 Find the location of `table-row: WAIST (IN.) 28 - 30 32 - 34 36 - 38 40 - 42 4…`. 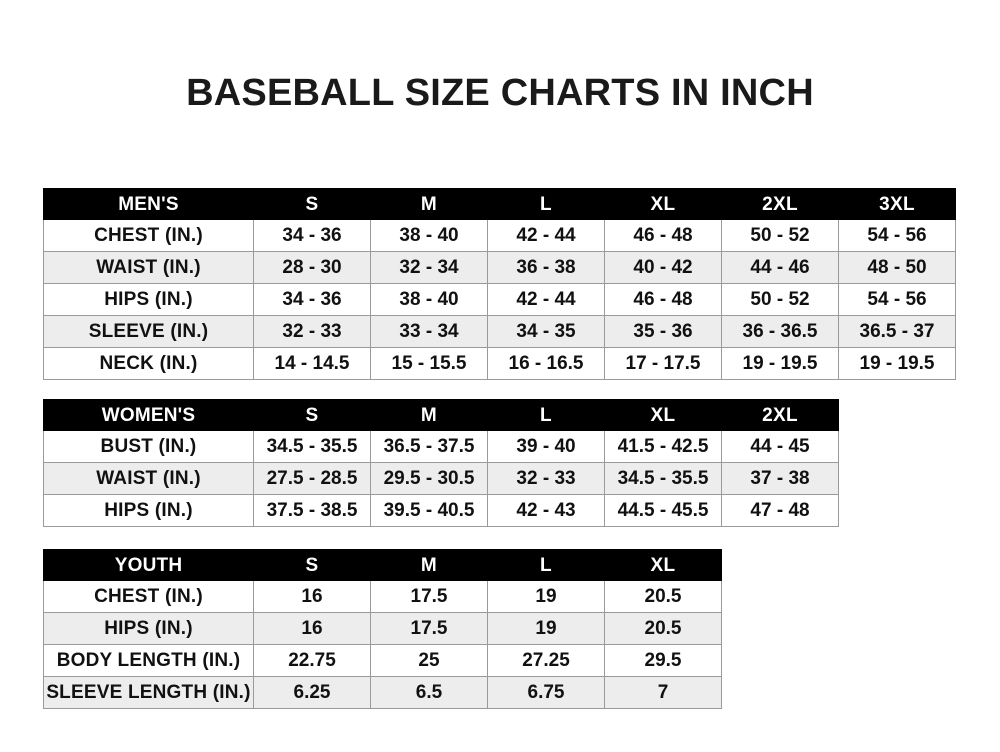

table-row: WAIST (IN.) 28 - 30 32 - 34 36 - 38 40 - 42 4… is located at coordinates (499, 267).